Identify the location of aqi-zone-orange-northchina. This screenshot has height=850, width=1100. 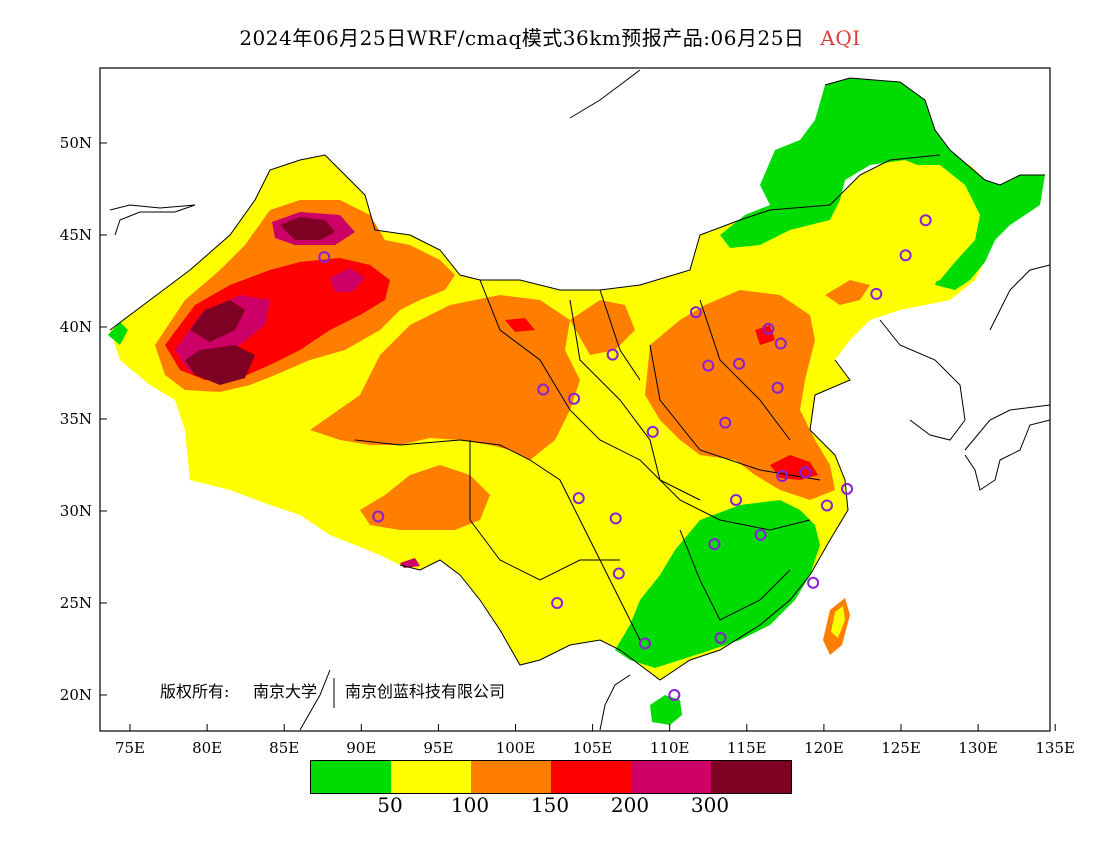
(740, 395).